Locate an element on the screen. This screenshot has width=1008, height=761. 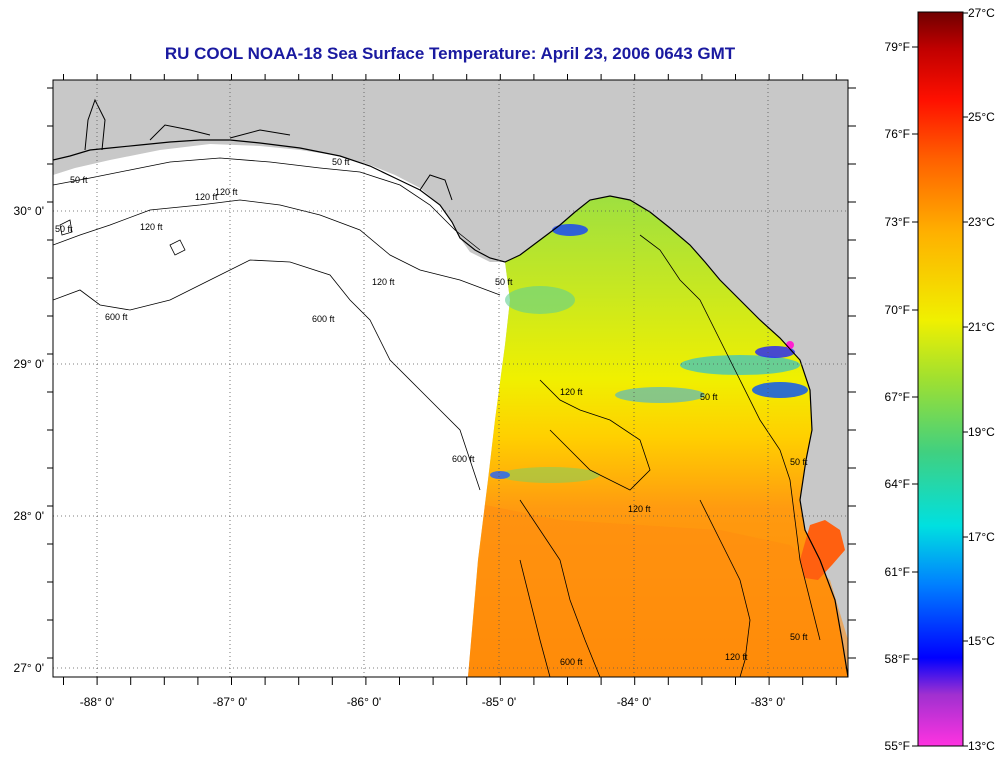
lat-label: 27° 0' is located at coordinates (29, 668).